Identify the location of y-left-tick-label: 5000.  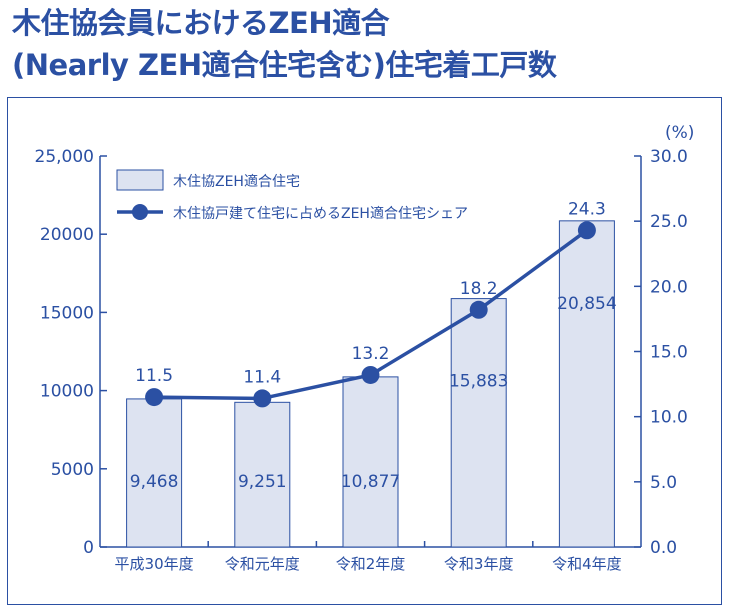
(72, 470).